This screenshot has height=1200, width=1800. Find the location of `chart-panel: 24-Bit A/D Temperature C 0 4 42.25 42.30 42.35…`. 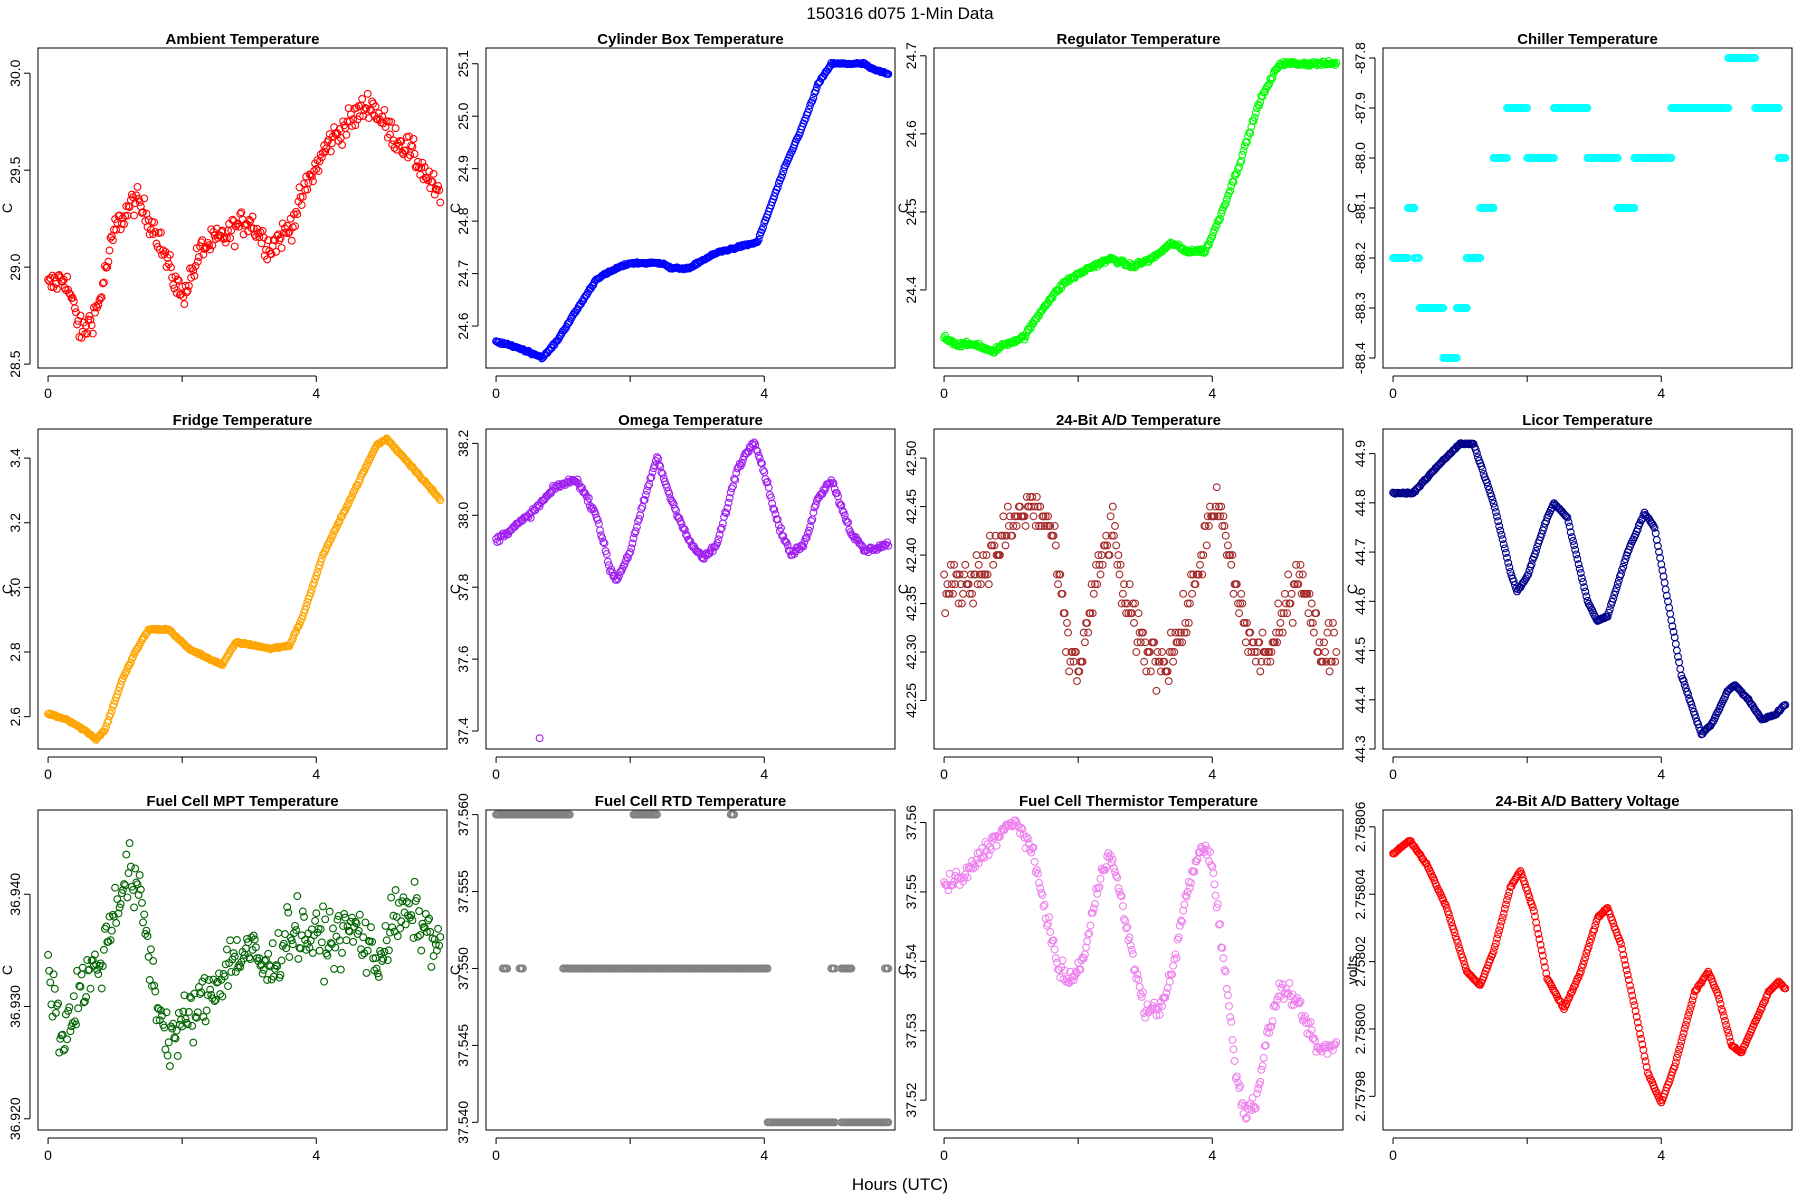

chart-panel: 24-Bit A/D Temperature C 0 4 42.25 42.30 42.35… is located at coordinates (1119, 597).